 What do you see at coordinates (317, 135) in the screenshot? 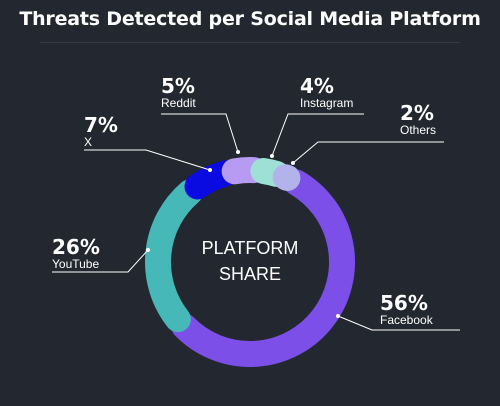
I see `leader-line-instagram` at bounding box center [317, 135].